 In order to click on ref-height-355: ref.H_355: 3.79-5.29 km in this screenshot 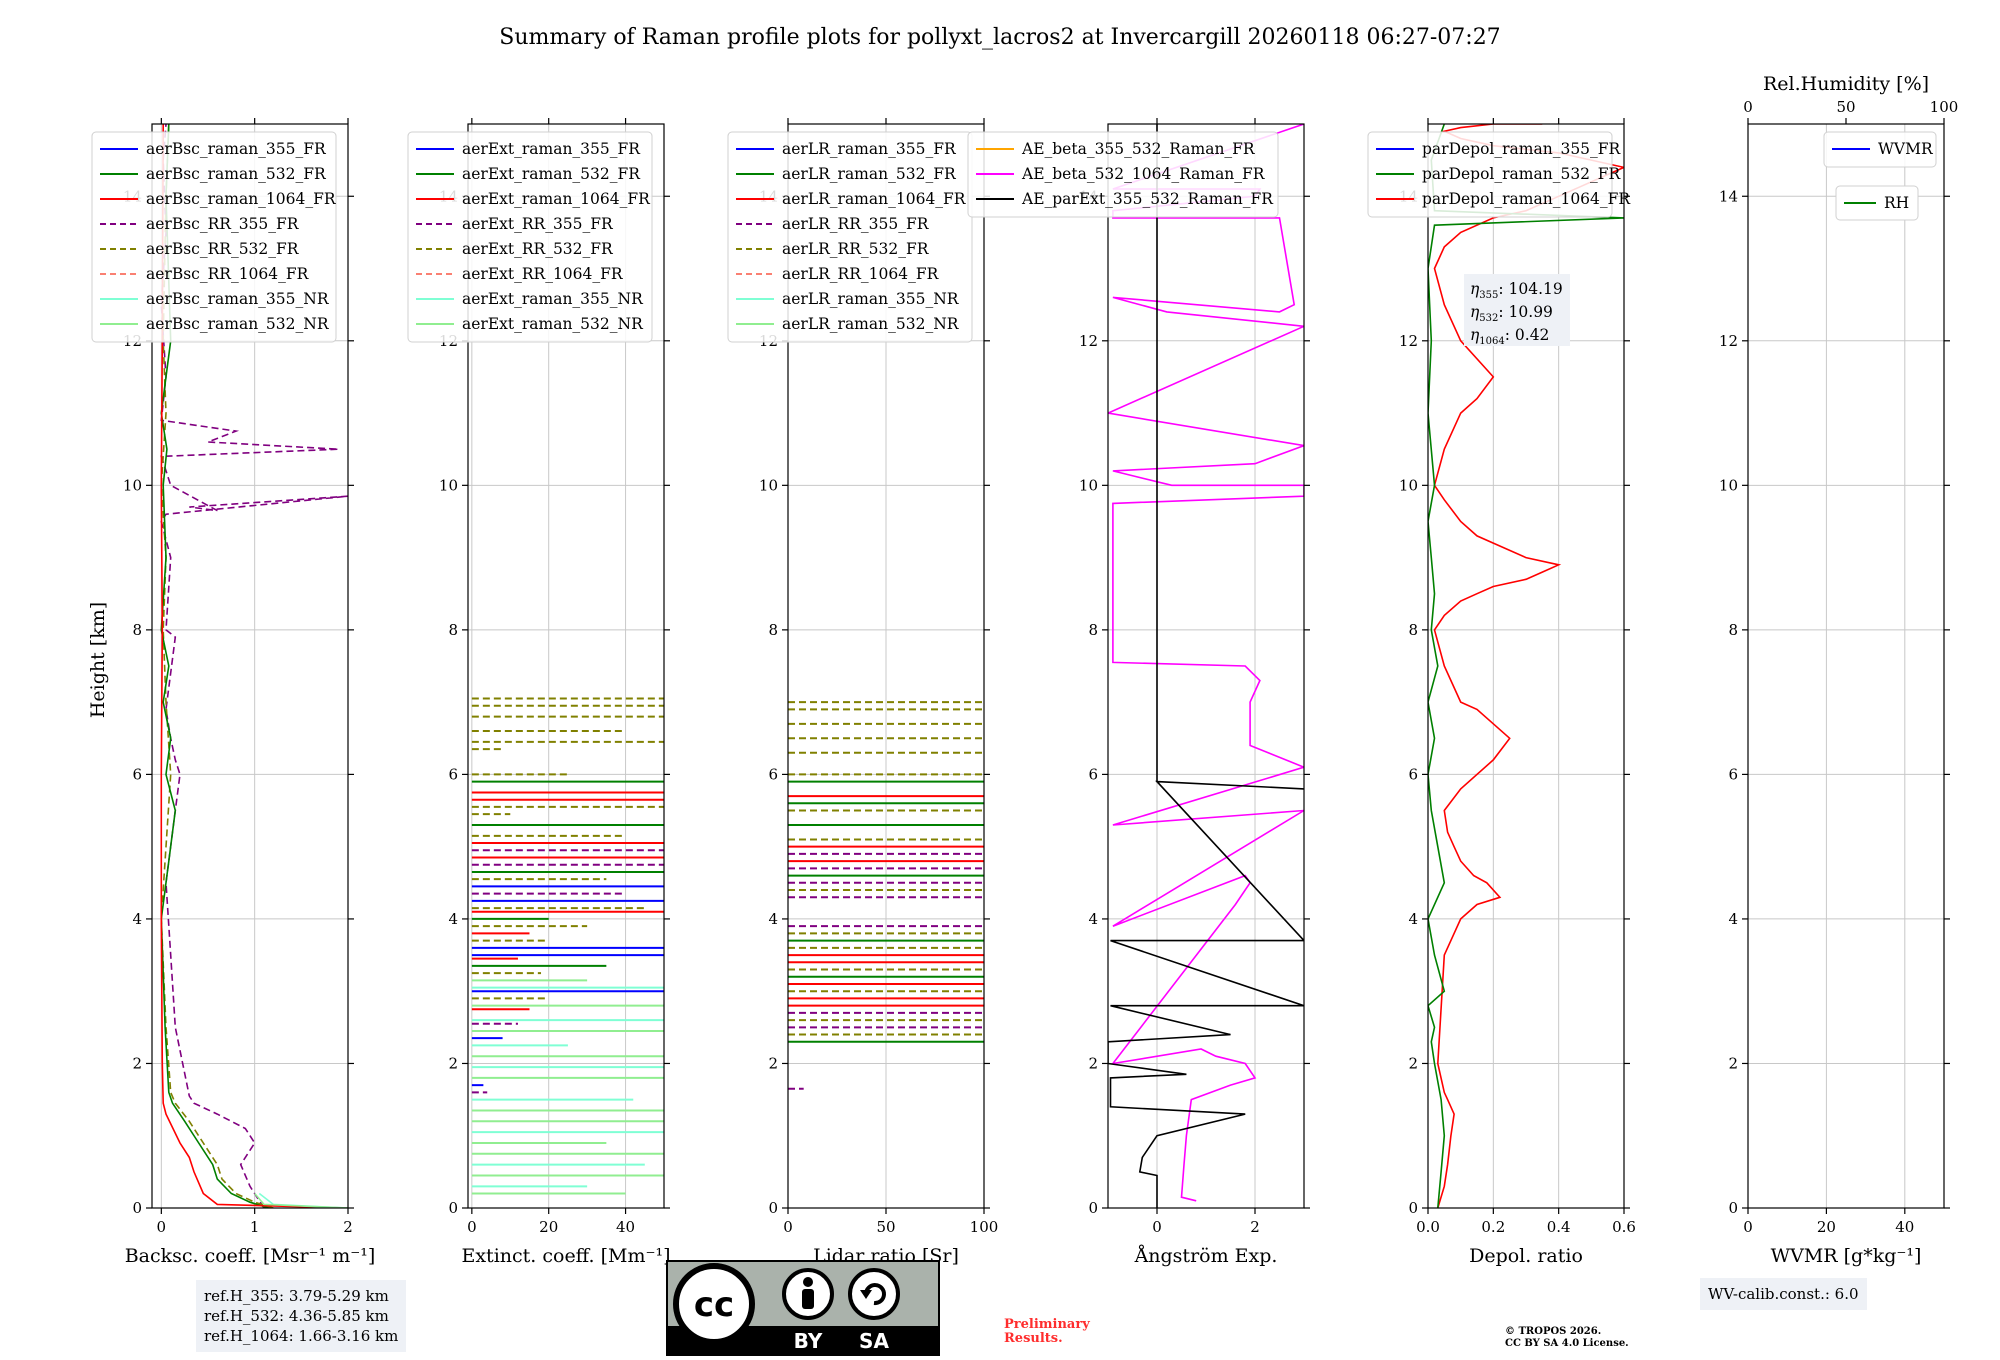, I will do `click(296, 1296)`.